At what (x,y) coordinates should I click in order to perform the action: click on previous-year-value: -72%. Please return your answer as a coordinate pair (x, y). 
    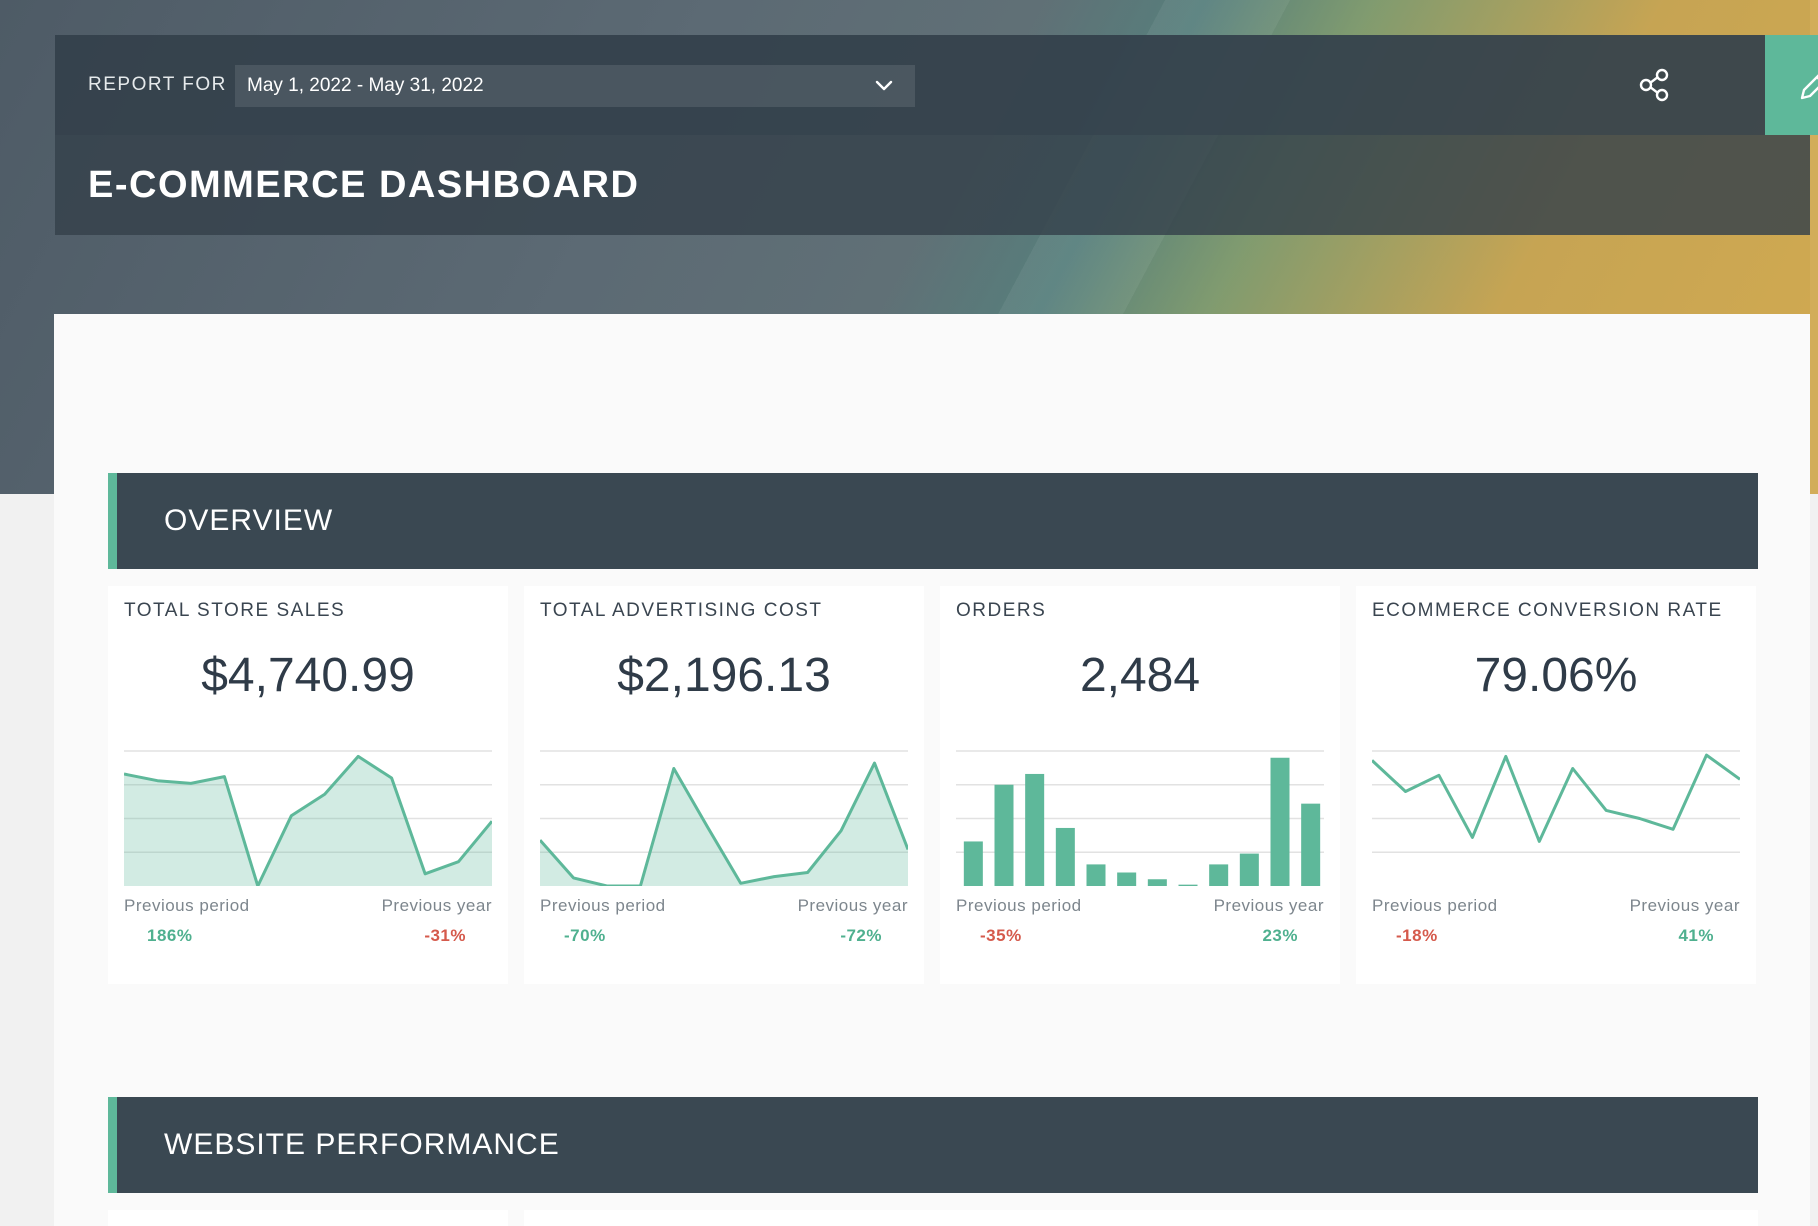
    Looking at the image, I should click on (861, 935).